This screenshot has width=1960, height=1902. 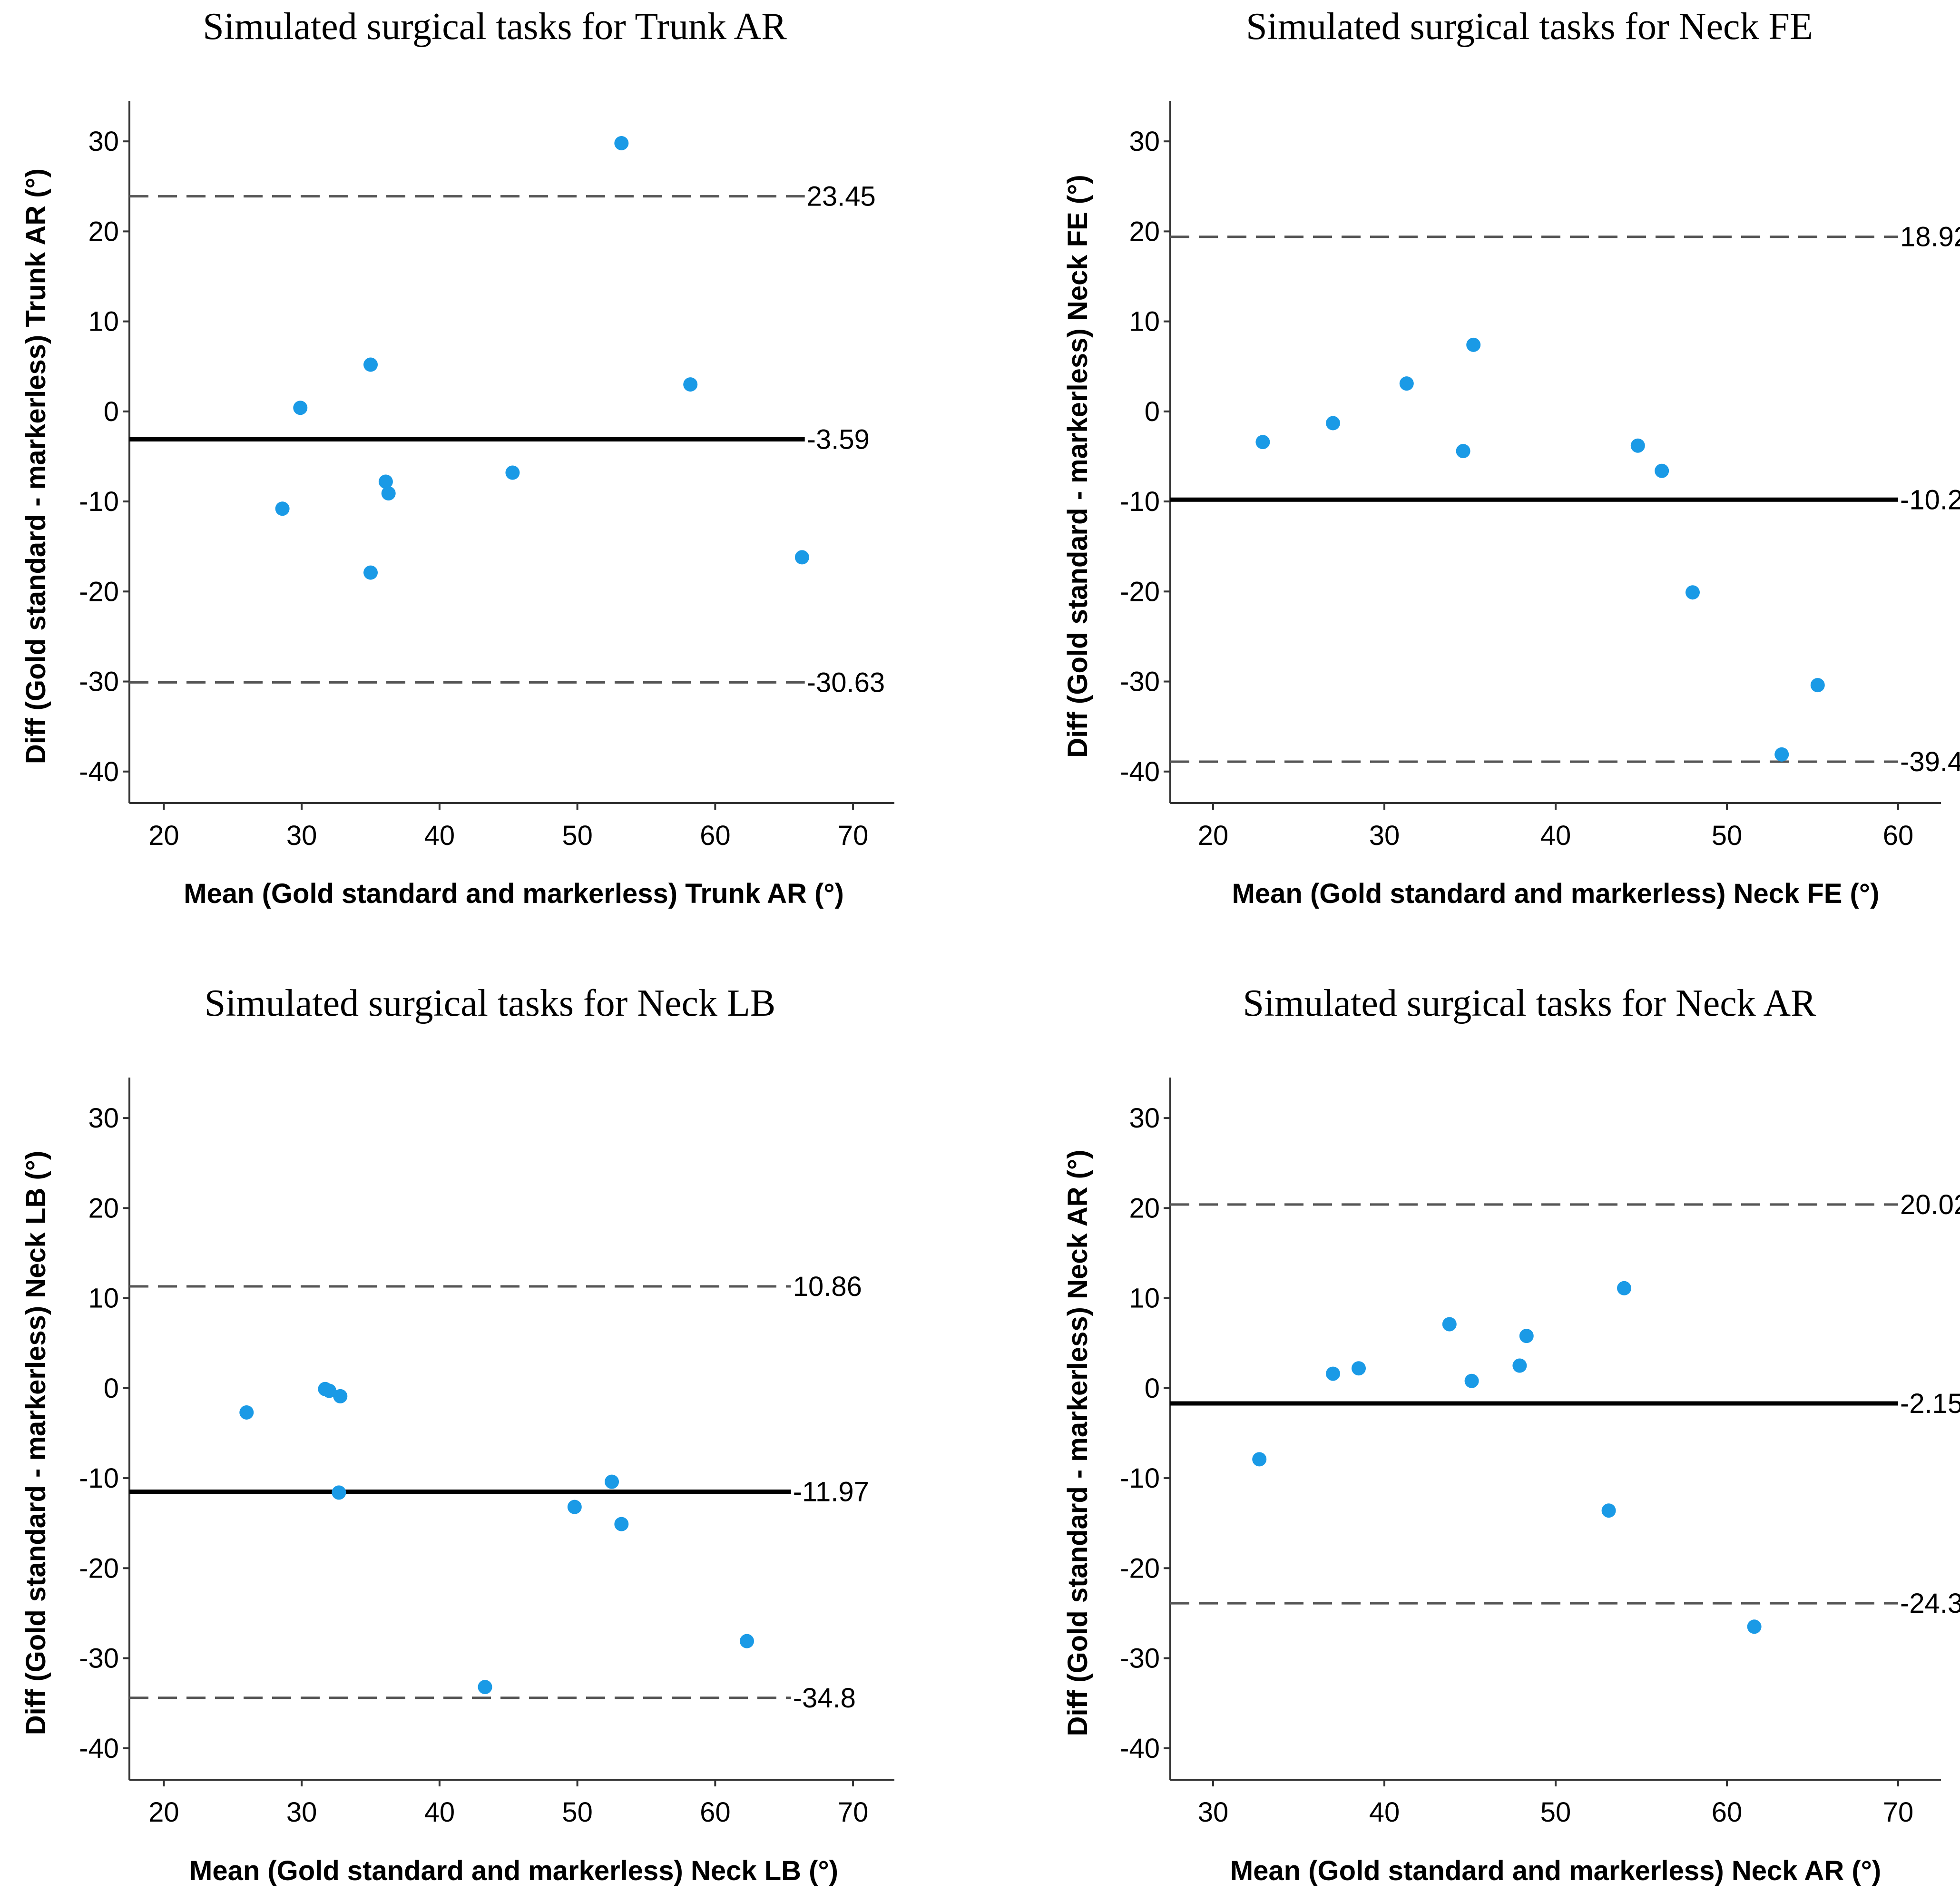 What do you see at coordinates (846, 682) in the screenshot?
I see `lower-limit-label: -30.63` at bounding box center [846, 682].